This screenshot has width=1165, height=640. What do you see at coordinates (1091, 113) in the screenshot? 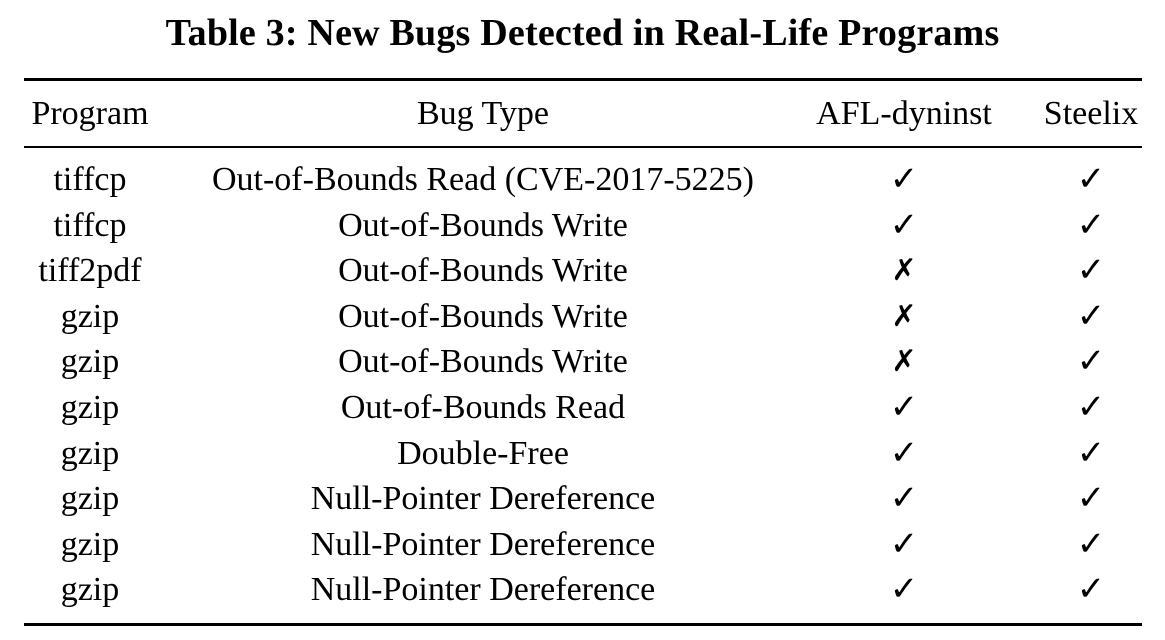
I see `column-header-steelix: Steelix` at bounding box center [1091, 113].